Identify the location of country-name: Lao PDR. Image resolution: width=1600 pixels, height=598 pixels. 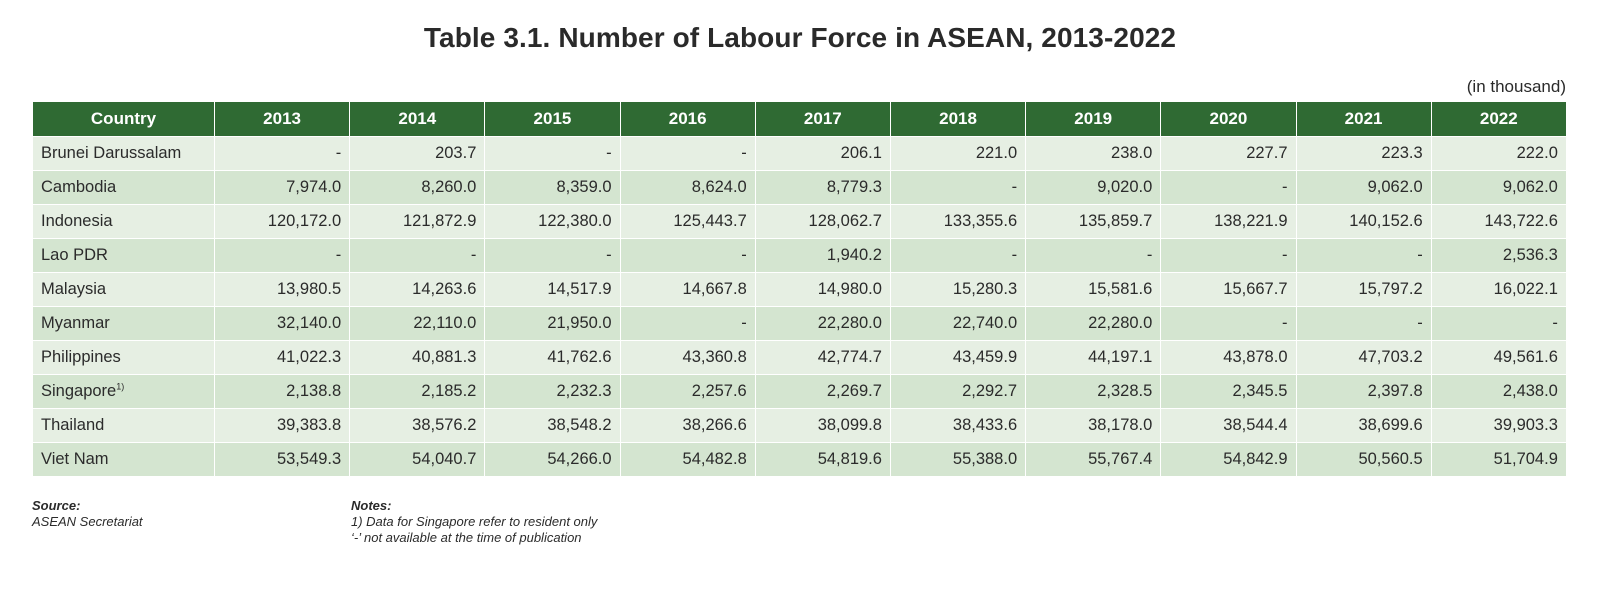
(74, 255).